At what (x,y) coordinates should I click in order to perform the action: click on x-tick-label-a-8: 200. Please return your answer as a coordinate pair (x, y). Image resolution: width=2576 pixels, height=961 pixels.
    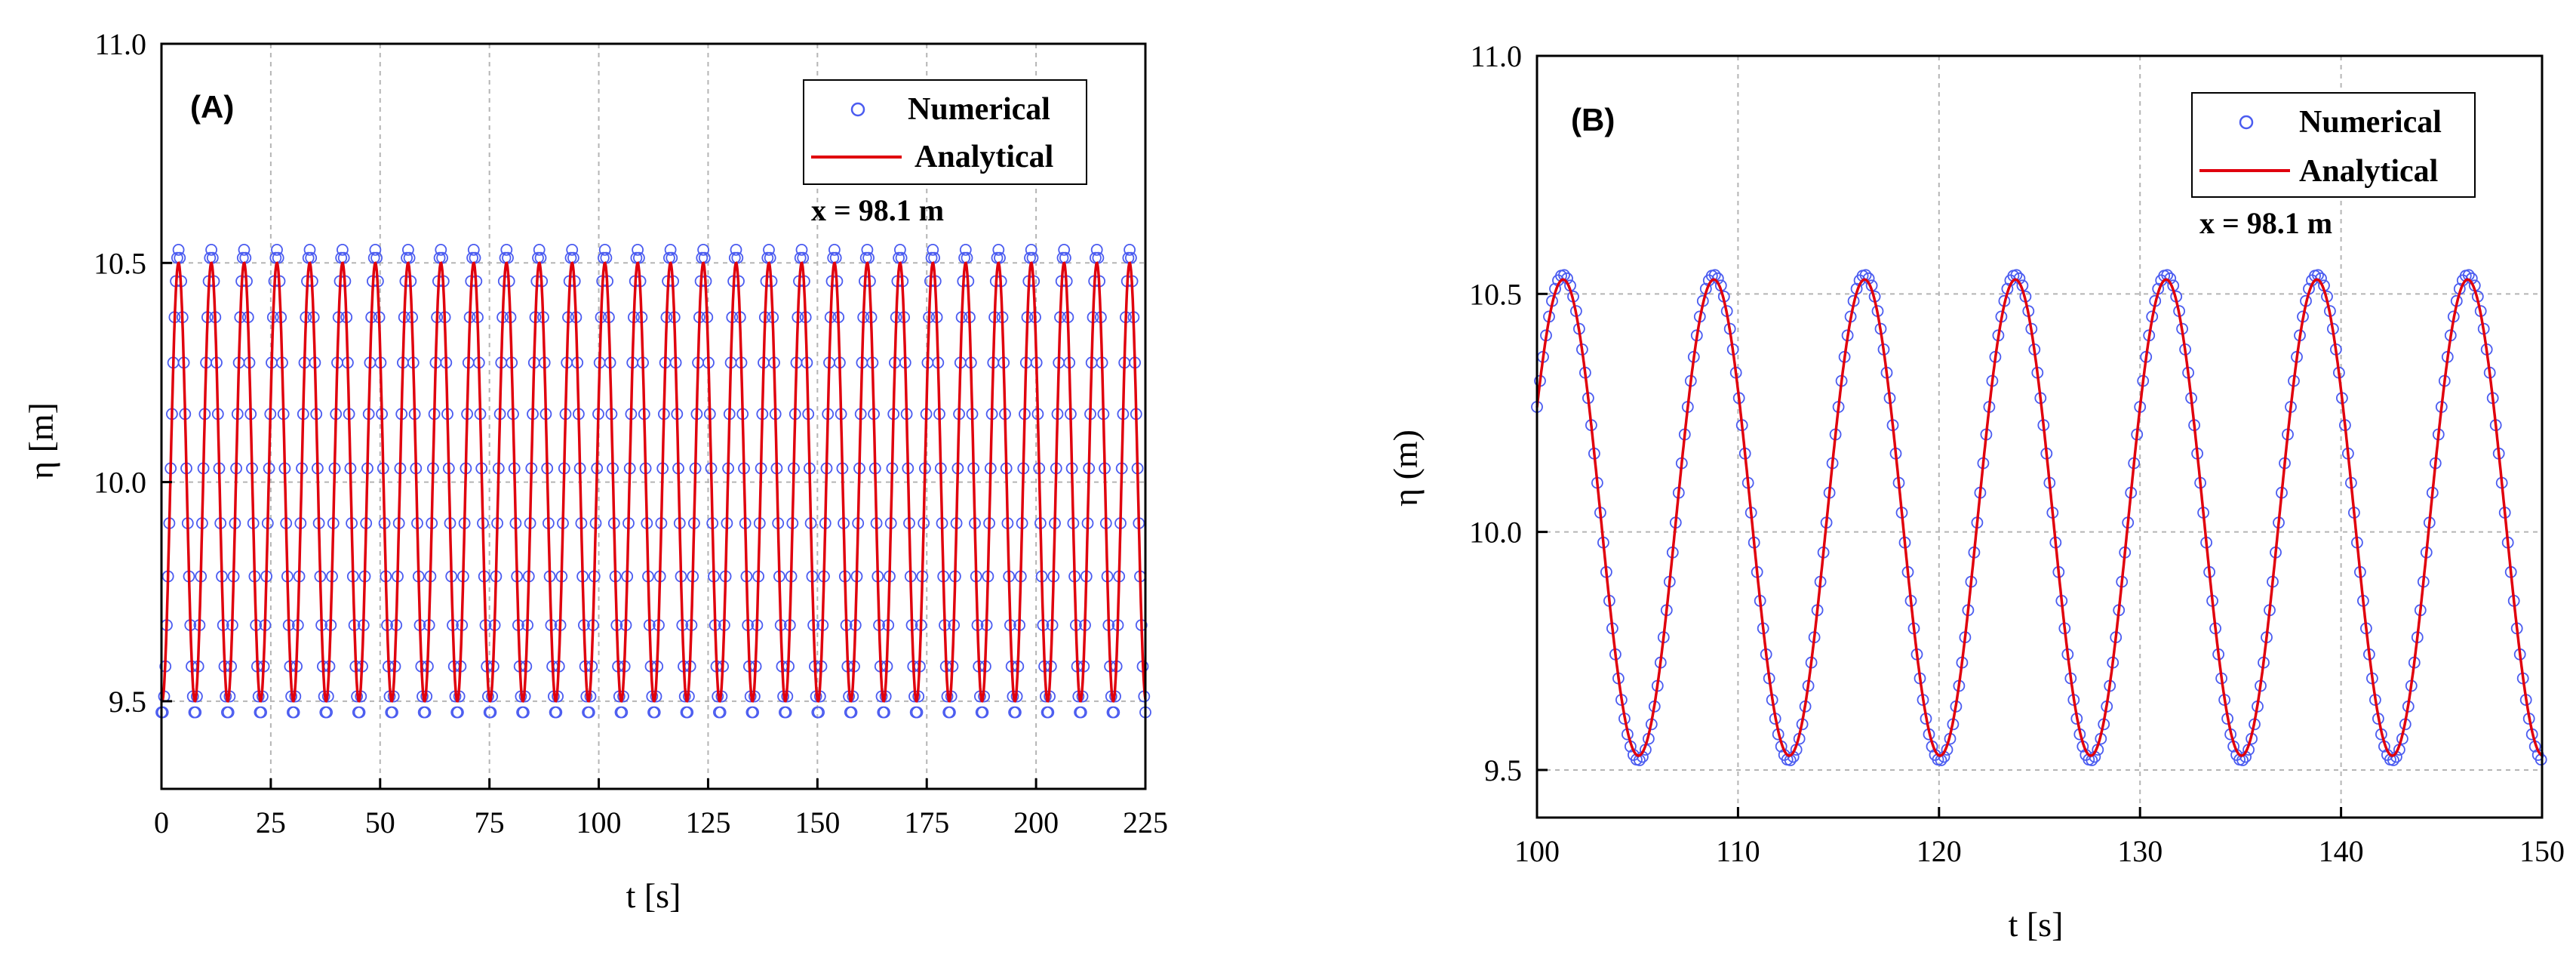
    Looking at the image, I should click on (1036, 822).